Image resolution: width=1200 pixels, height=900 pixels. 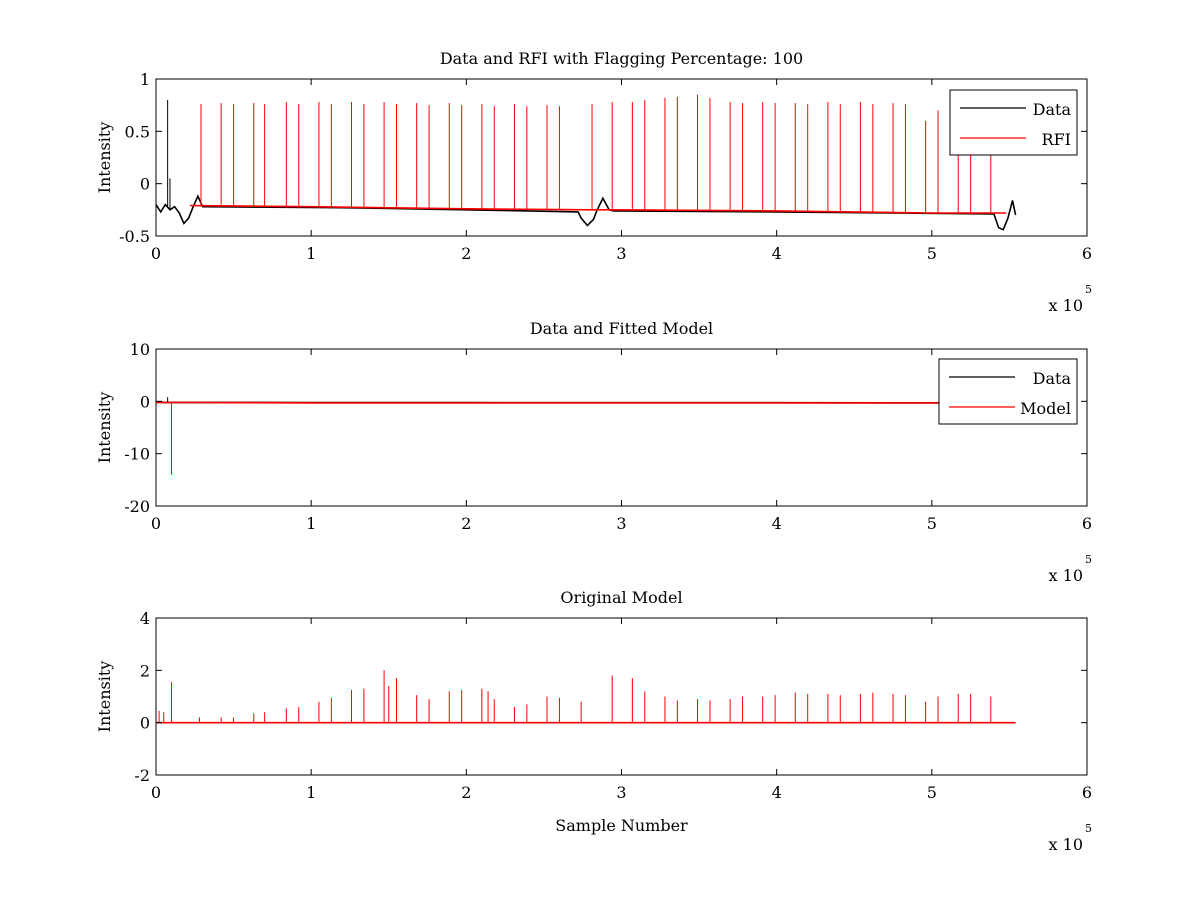 I want to click on y-tick-label: 4, so click(x=145, y=618).